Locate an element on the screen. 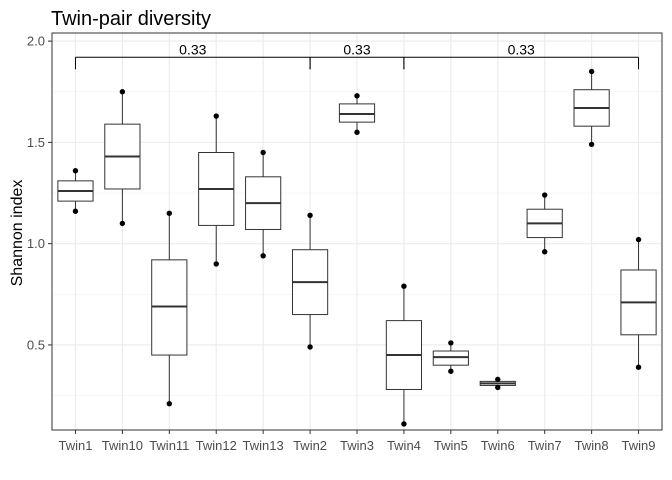  y-tick-label: 1.5 is located at coordinates (36, 142).